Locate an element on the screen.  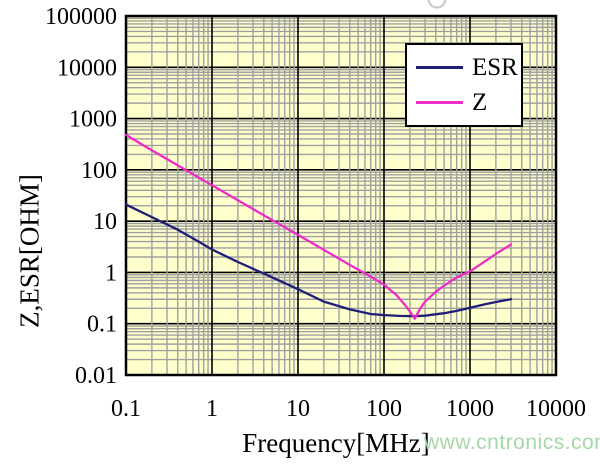
watermark-text: www.cntronics.com is located at coordinates (512, 442).